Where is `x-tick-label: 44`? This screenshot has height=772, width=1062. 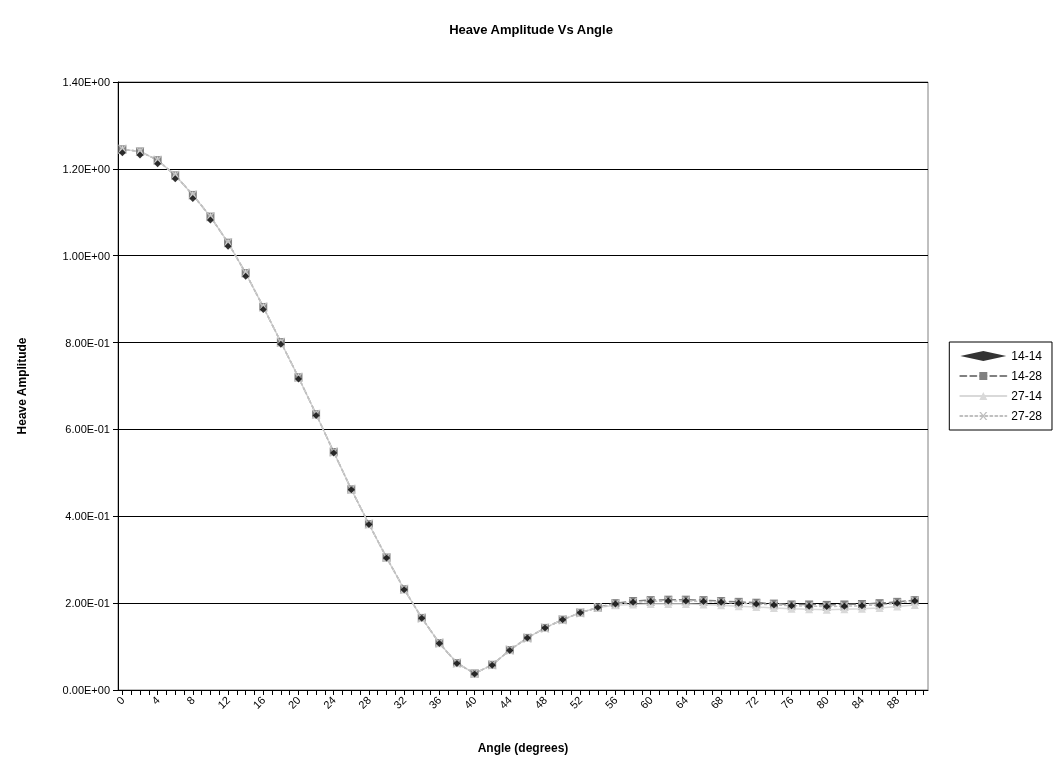
x-tick-label: 44 is located at coordinates (505, 702).